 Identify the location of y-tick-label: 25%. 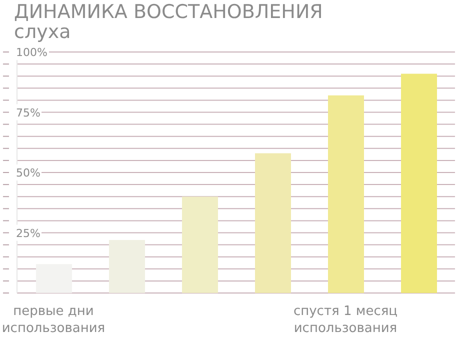
(28, 233).